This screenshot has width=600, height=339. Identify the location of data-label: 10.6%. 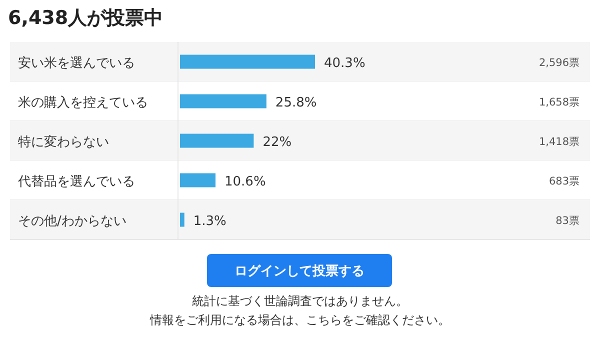
(245, 182).